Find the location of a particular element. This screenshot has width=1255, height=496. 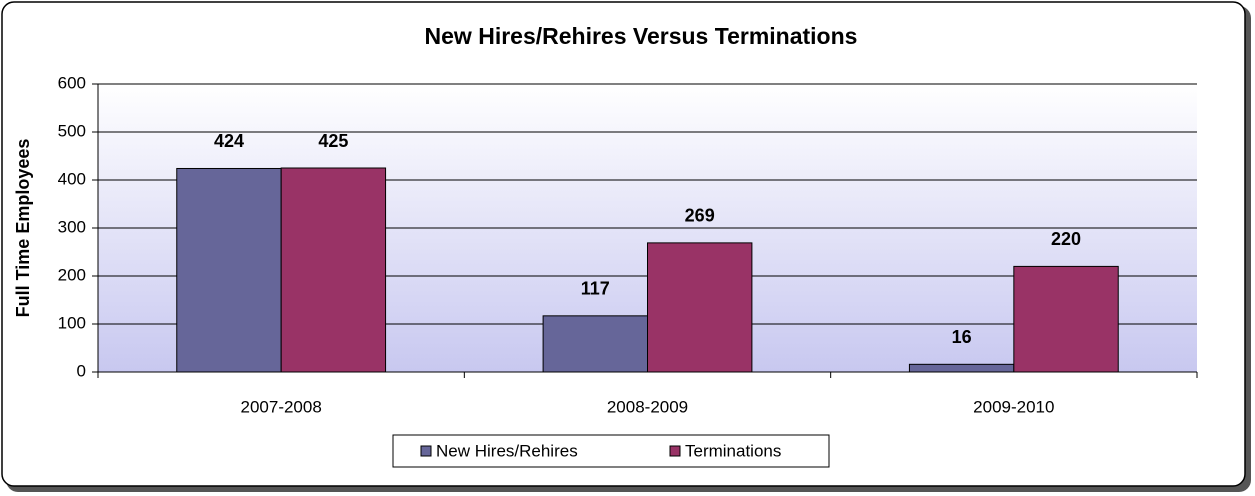

y-tick-label: 0 is located at coordinates (81, 370).